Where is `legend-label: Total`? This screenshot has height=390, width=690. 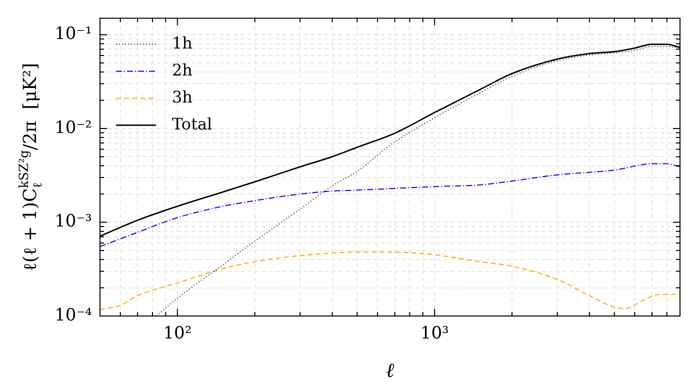 legend-label: Total is located at coordinates (192, 124).